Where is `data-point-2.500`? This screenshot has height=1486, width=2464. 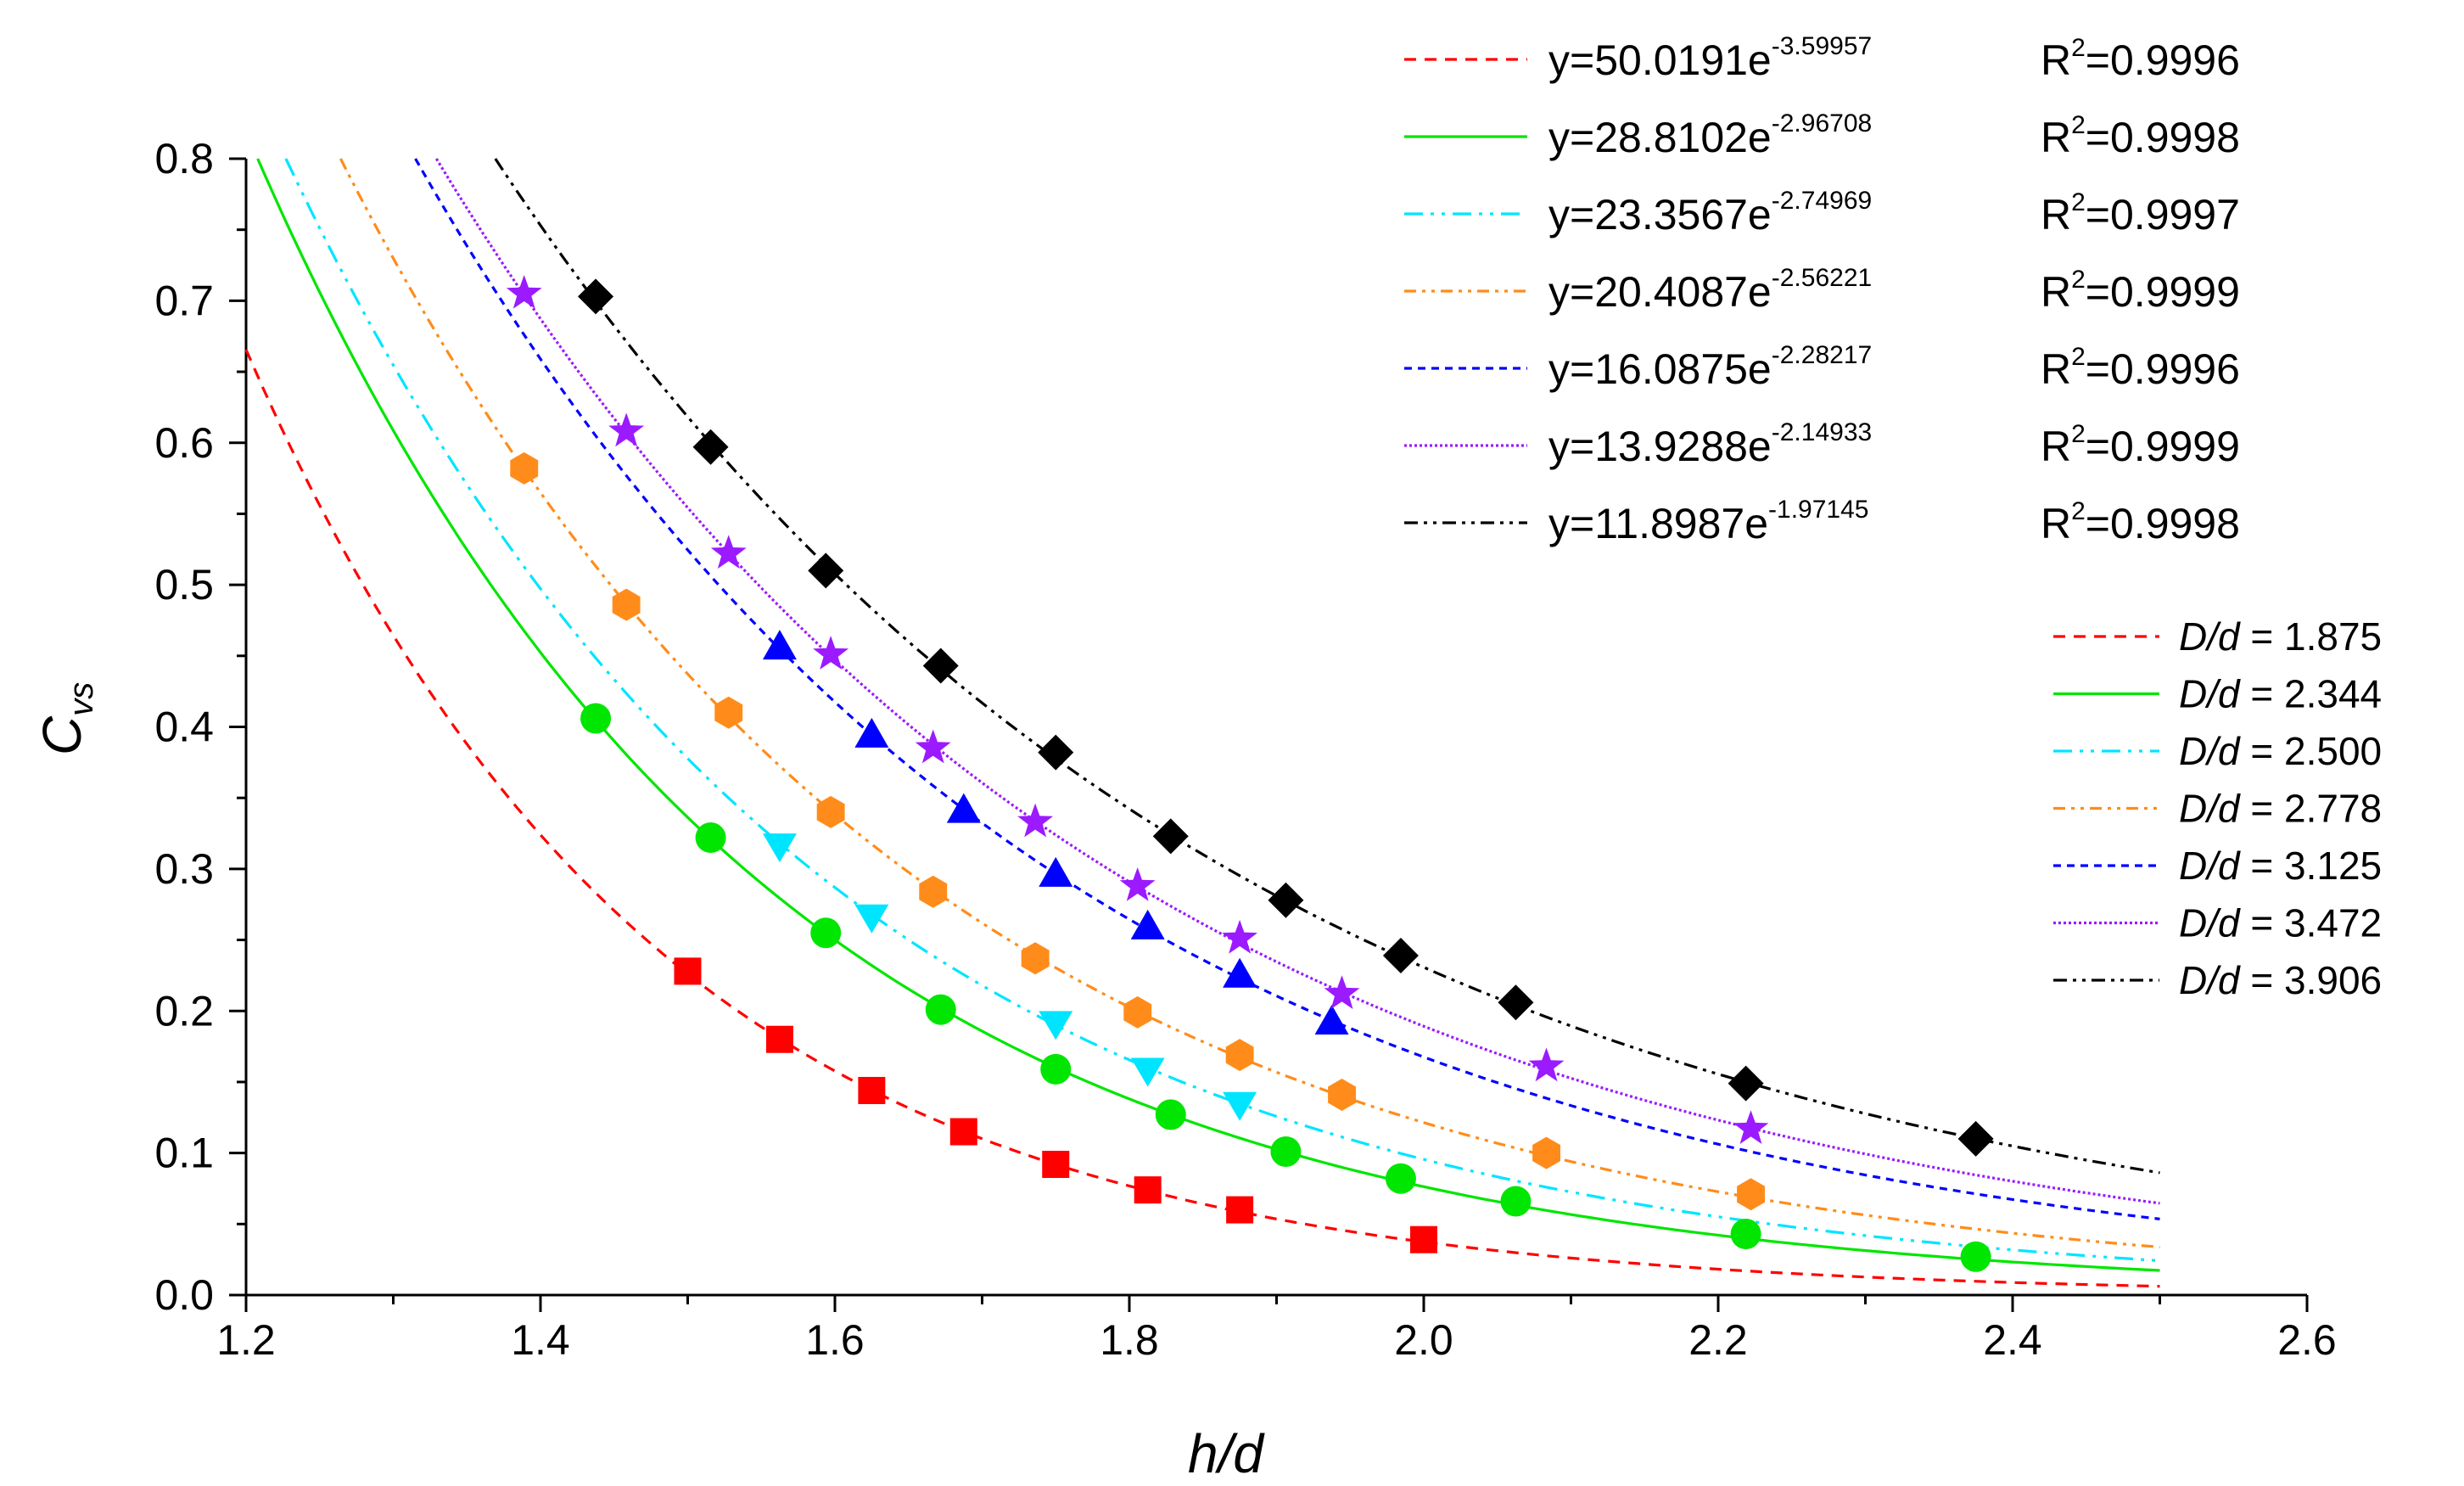 data-point-2.500 is located at coordinates (1056, 1025).